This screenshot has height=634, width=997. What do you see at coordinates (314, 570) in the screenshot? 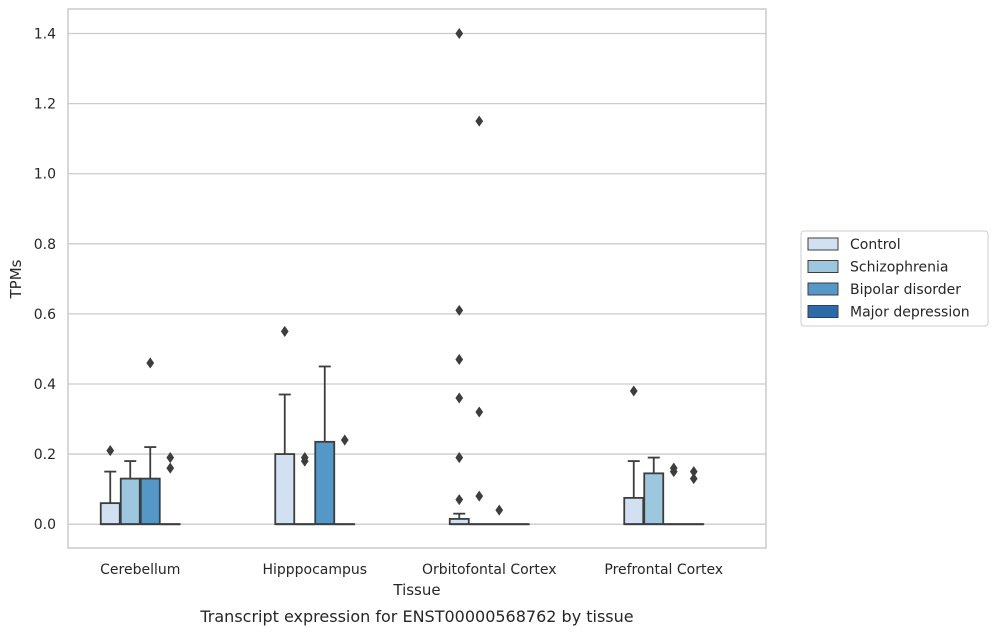
I see `x-tick-label: Hipppocampus` at bounding box center [314, 570].